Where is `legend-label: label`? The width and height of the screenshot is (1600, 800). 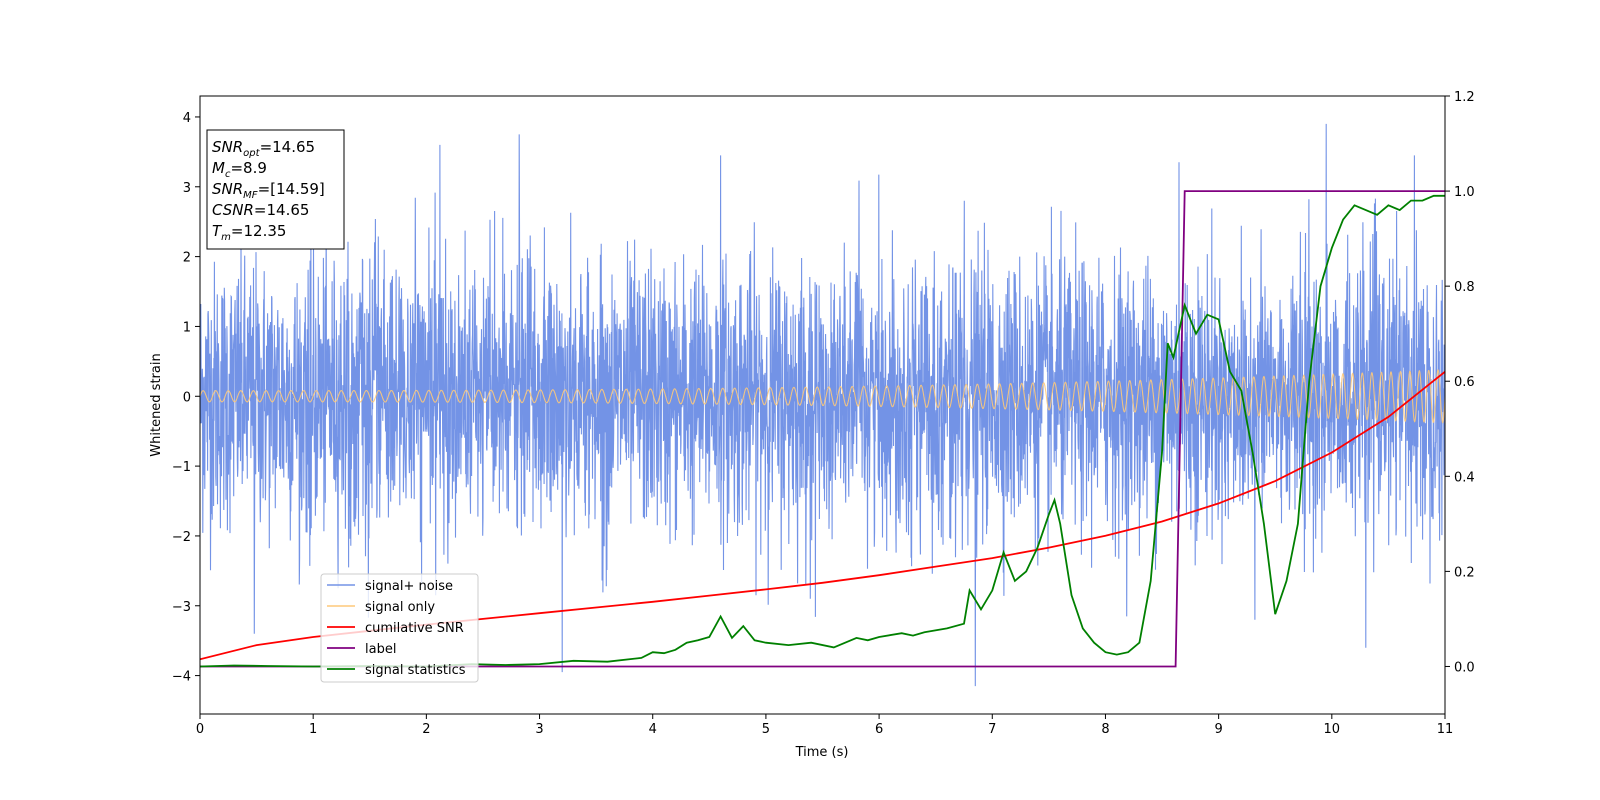
legend-label: label is located at coordinates (380, 649).